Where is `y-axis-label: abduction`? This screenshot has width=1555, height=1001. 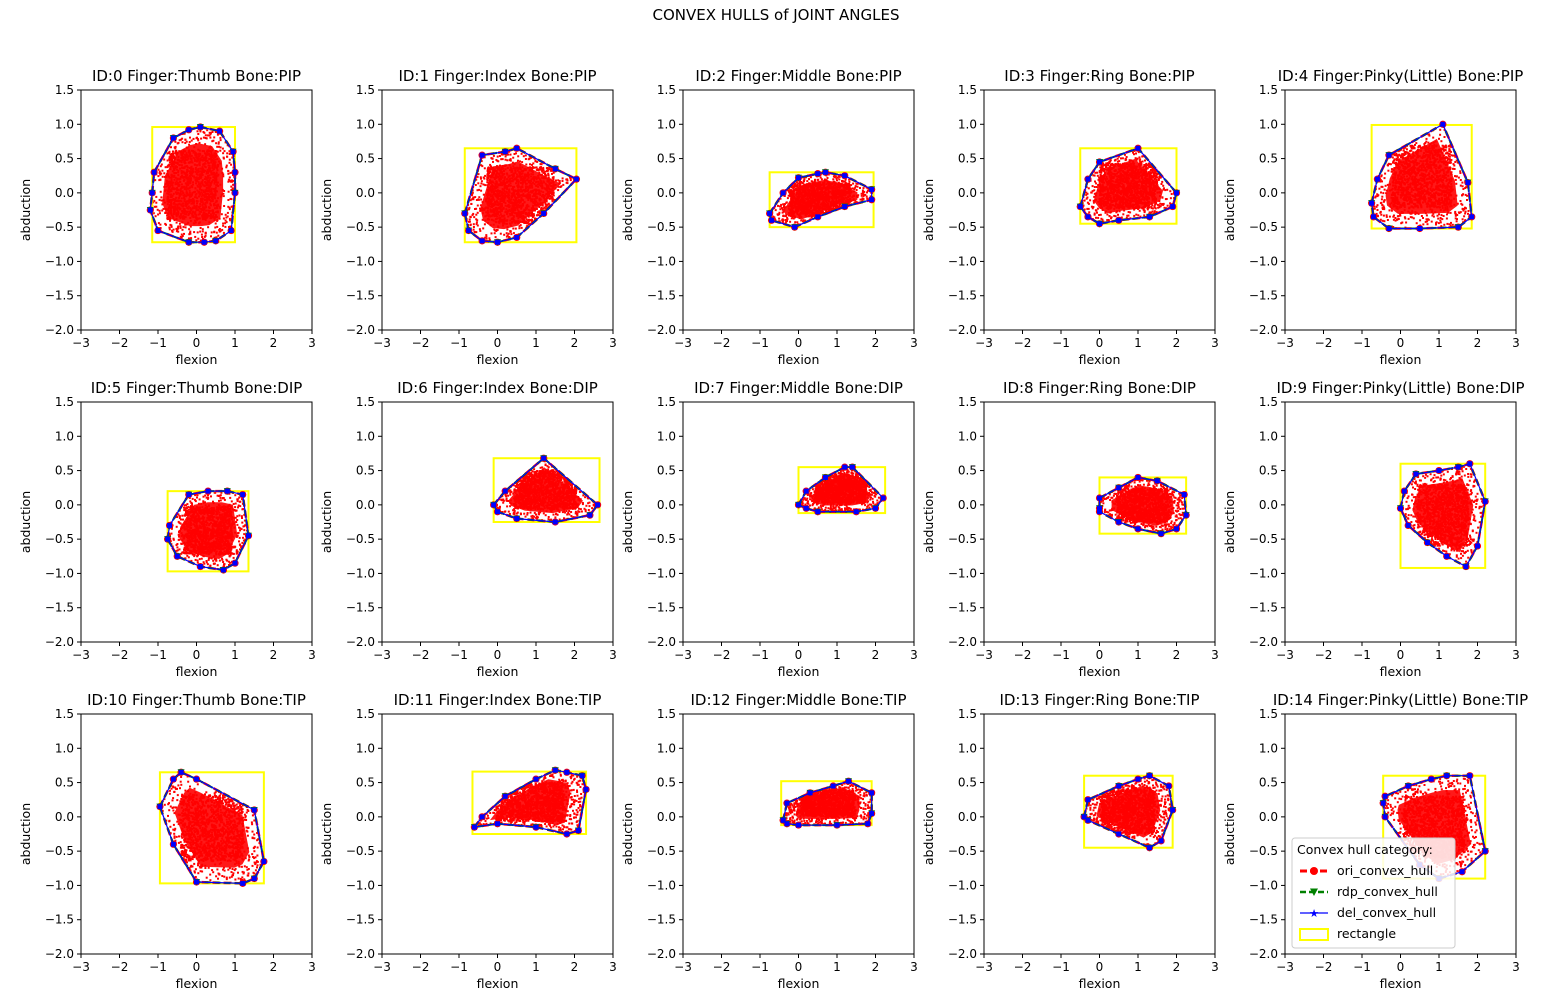
y-axis-label: abduction is located at coordinates (25, 210).